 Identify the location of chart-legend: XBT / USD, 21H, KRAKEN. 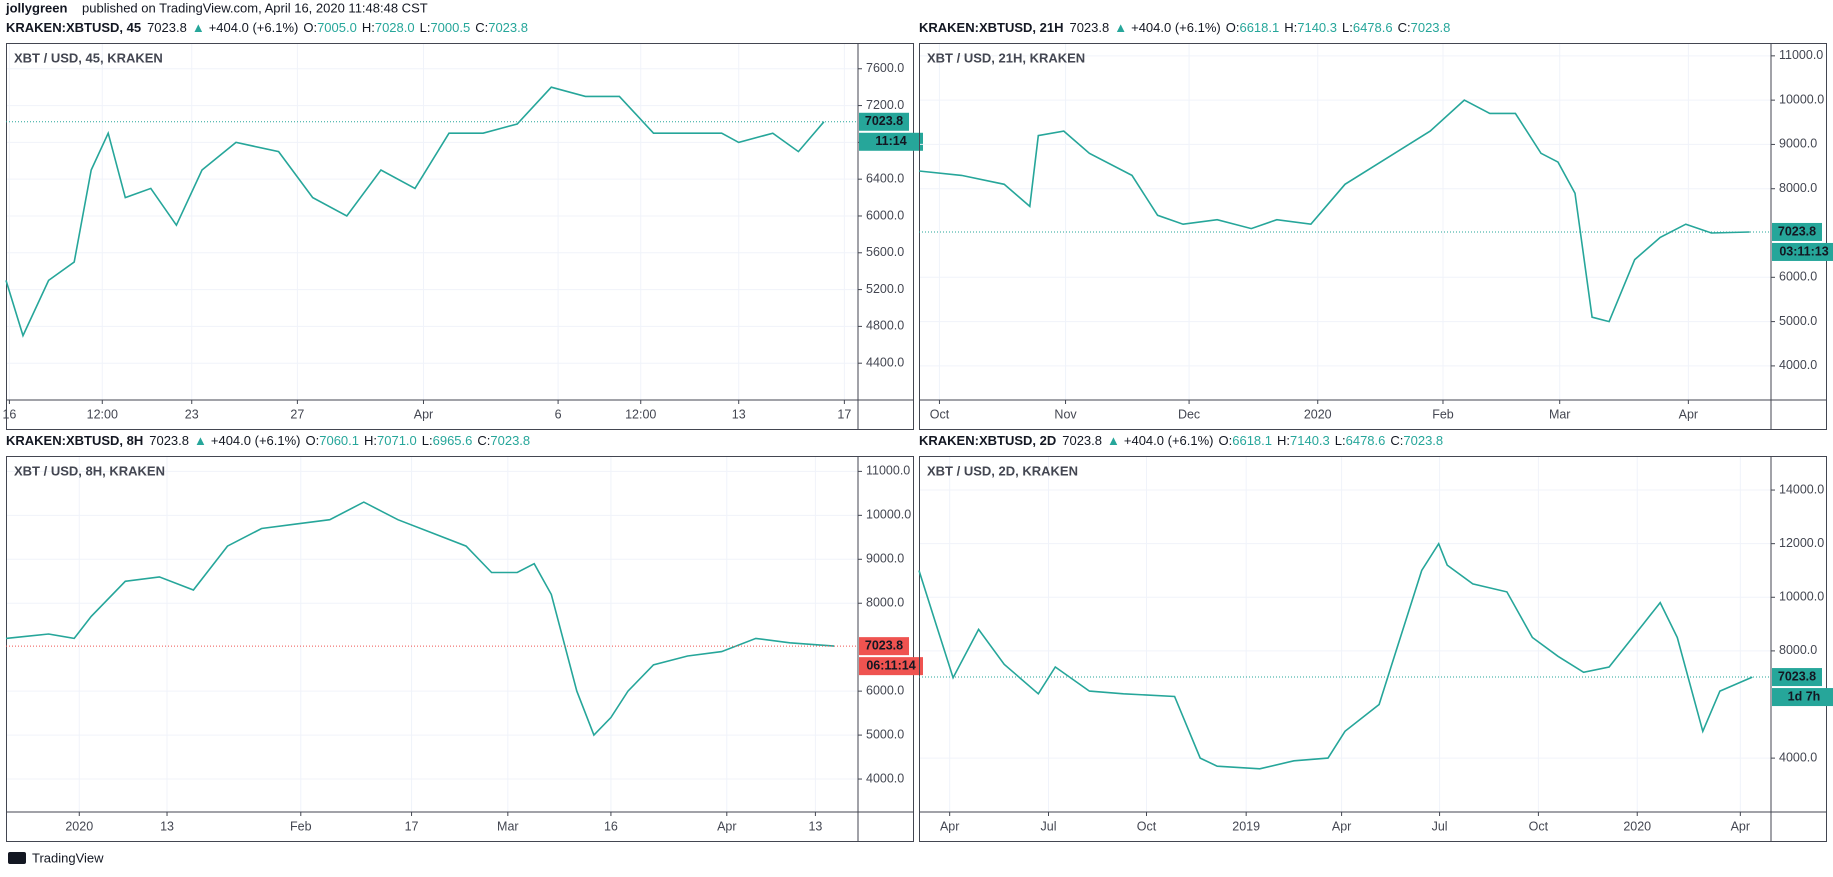
(1006, 57).